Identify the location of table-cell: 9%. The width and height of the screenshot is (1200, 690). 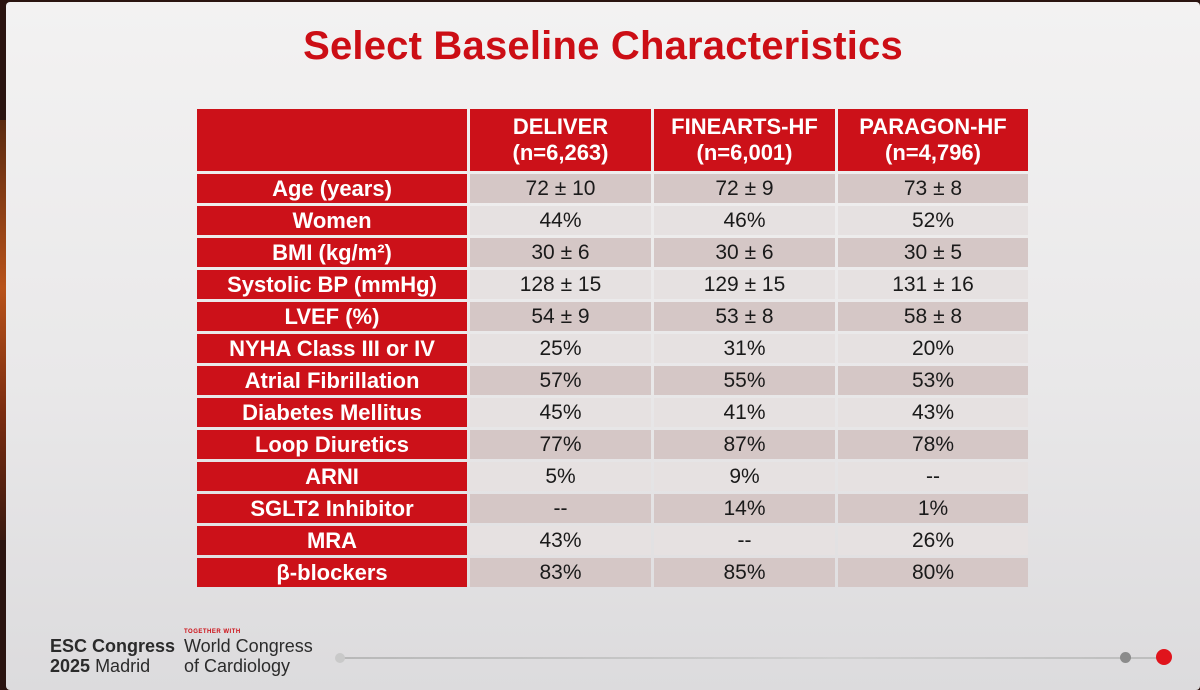
(744, 476).